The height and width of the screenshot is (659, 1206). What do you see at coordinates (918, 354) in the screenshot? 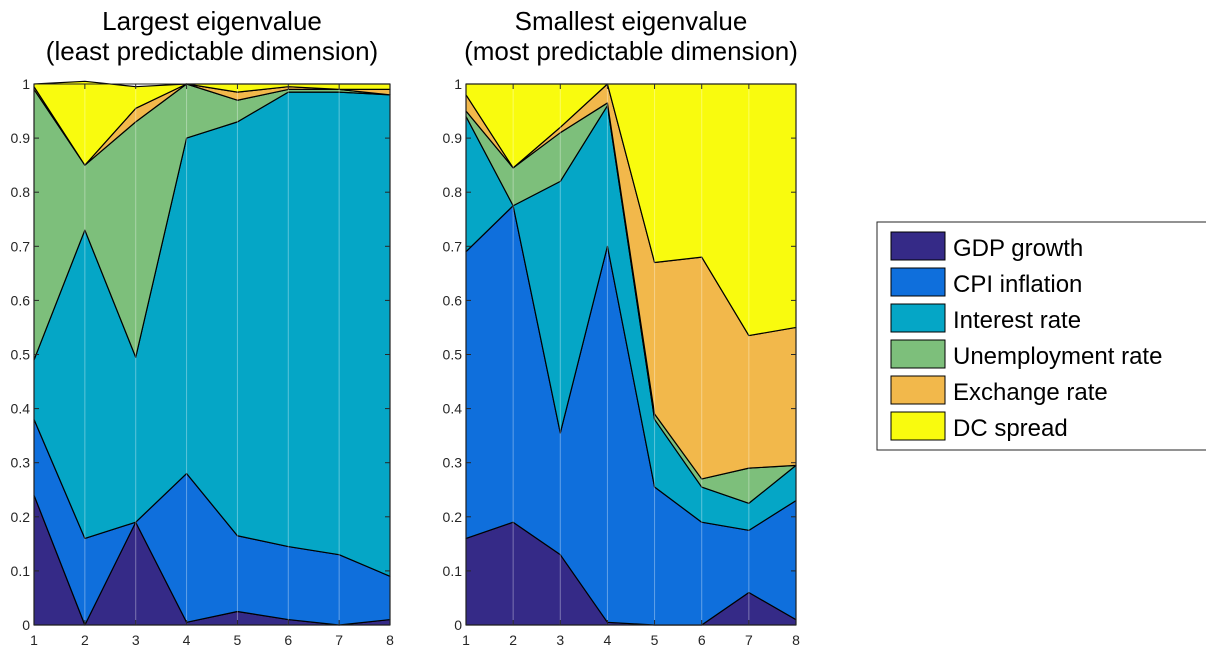
I see `legend-swatch-unemployment-rate` at bounding box center [918, 354].